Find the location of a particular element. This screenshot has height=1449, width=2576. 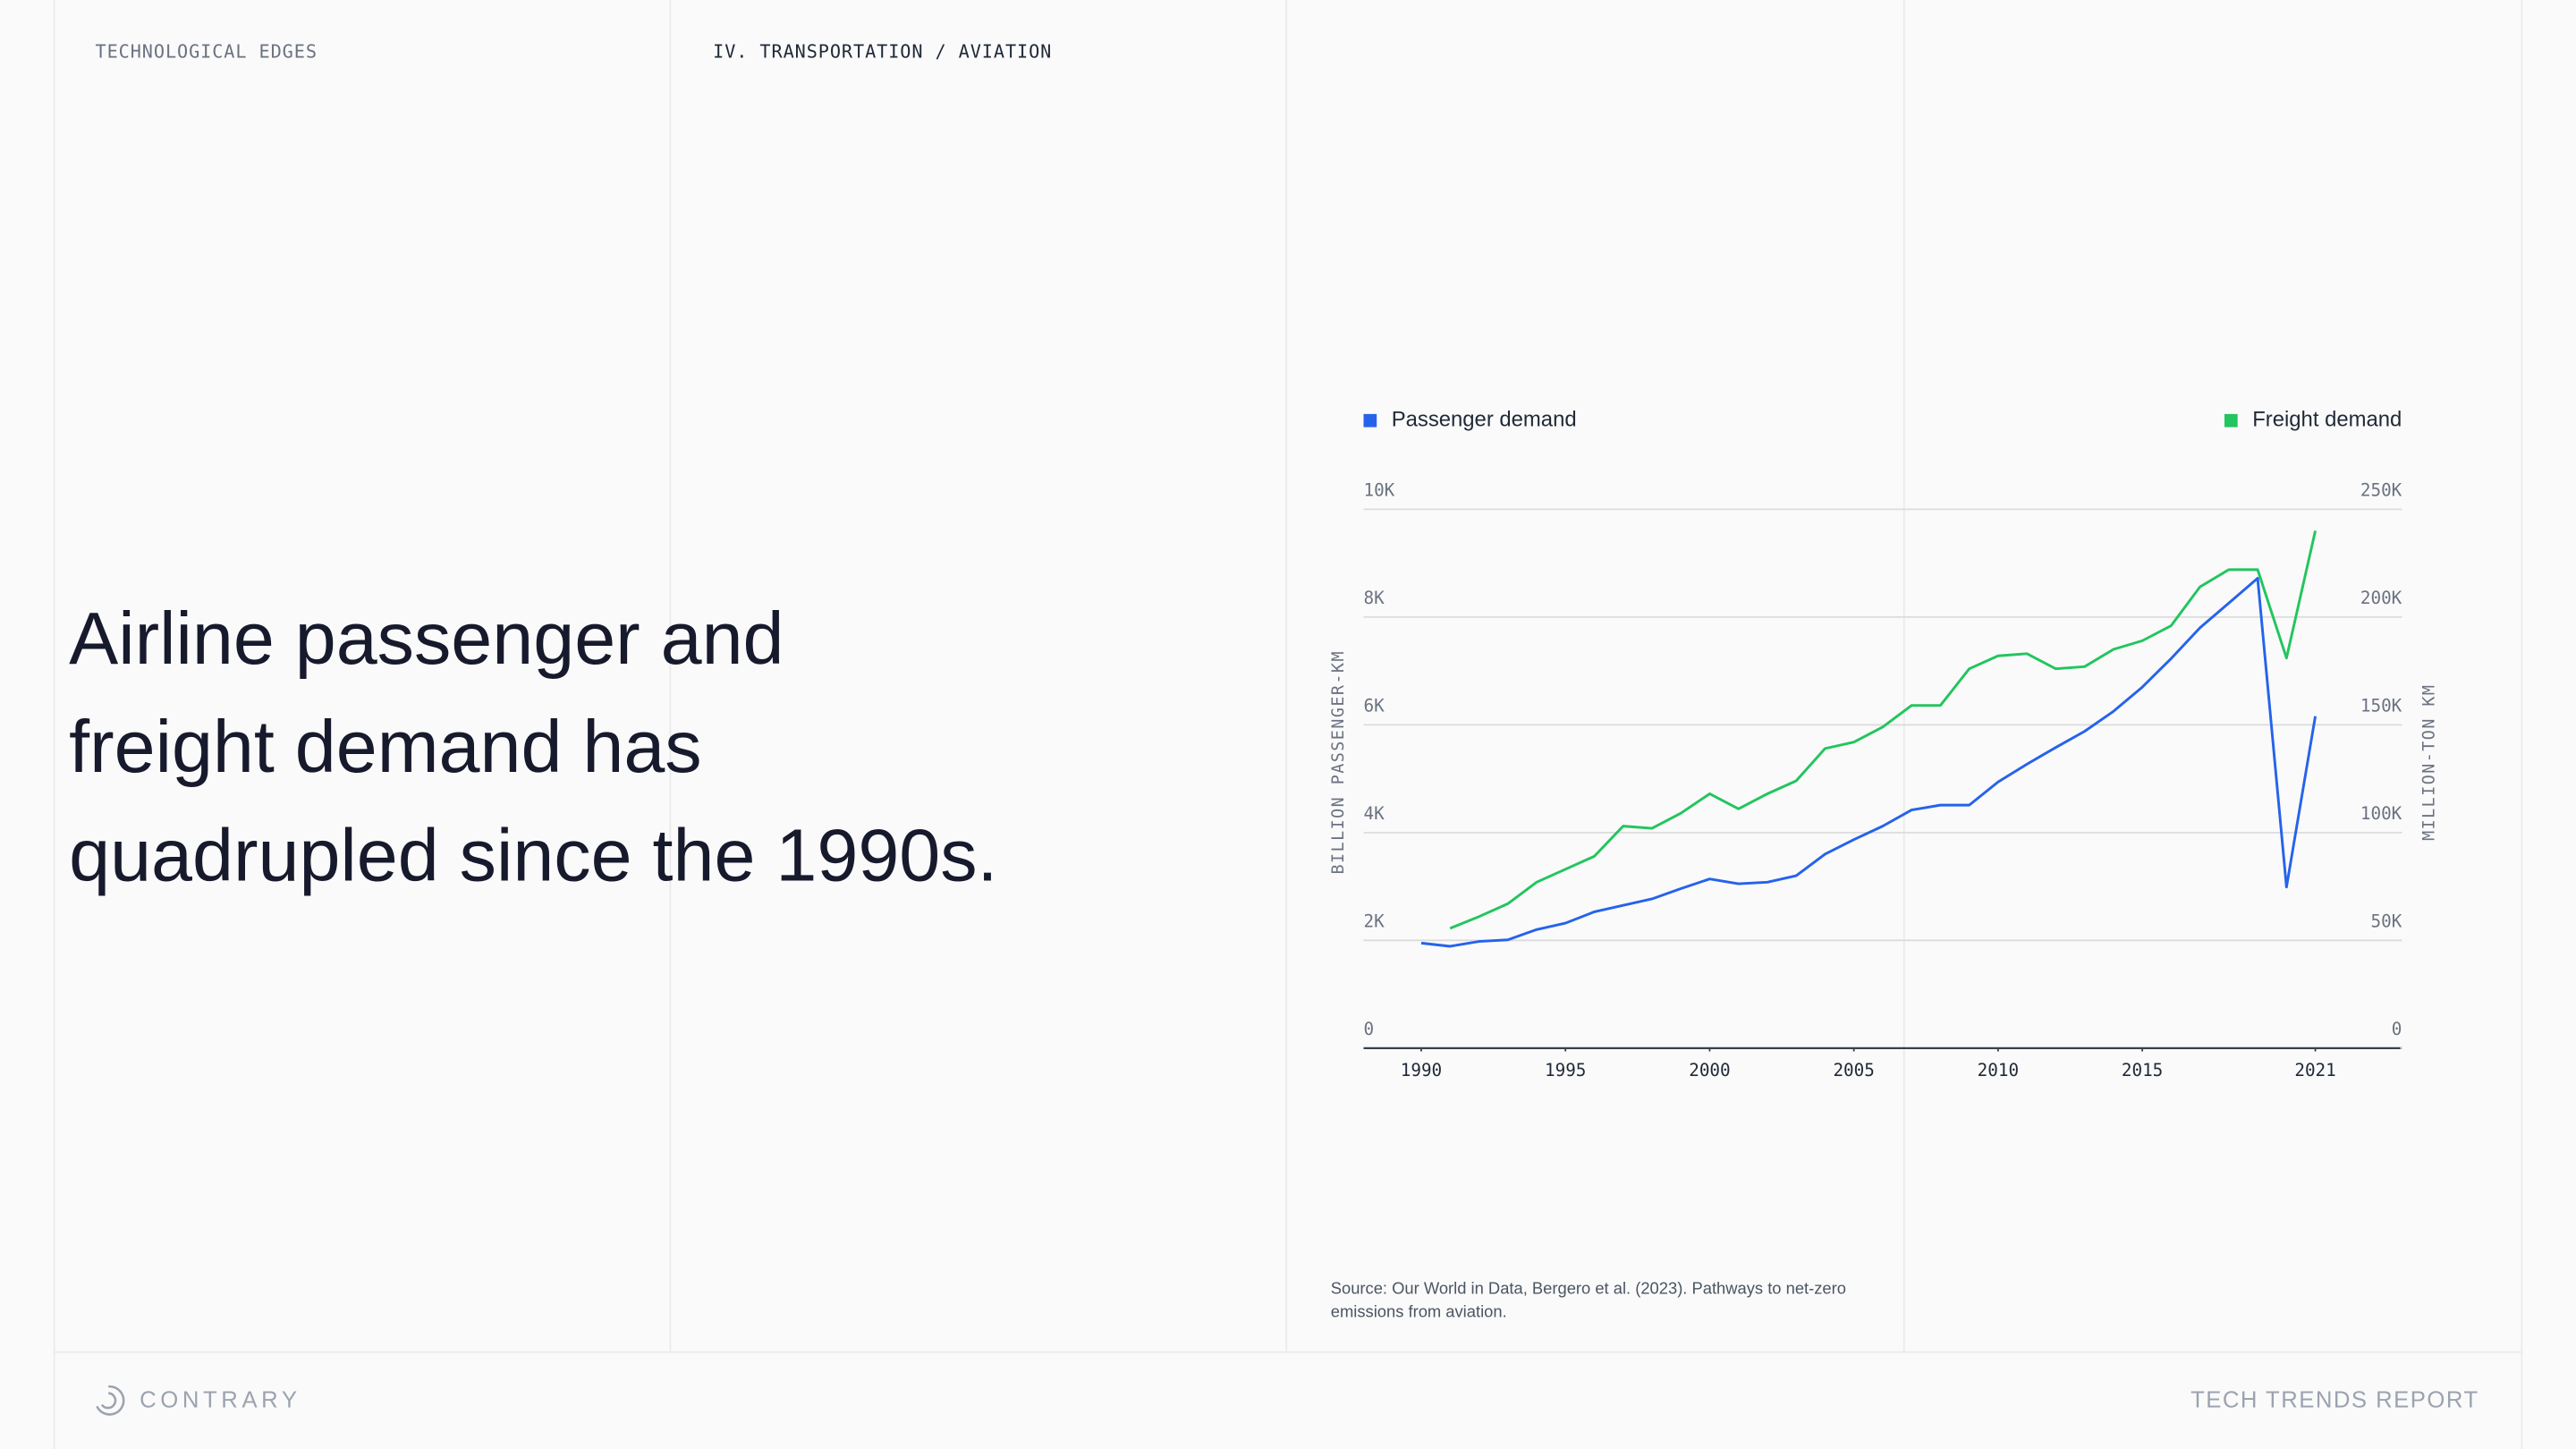

y-tick-label: 2K is located at coordinates (1374, 921).